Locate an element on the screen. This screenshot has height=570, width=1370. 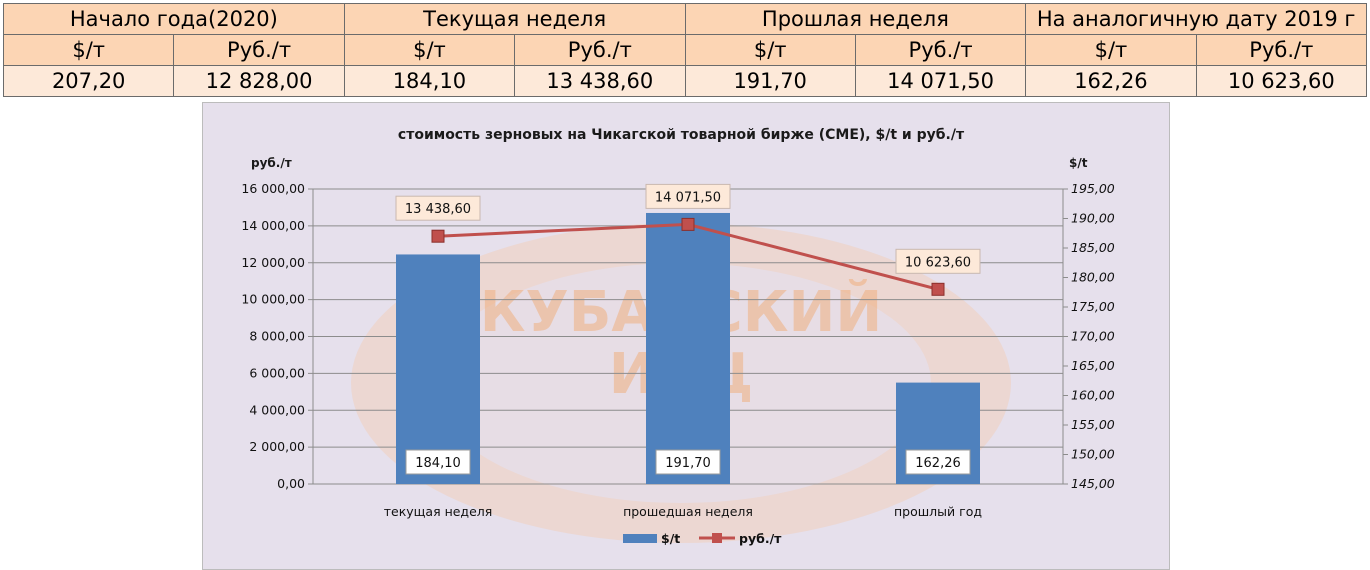
right-tick-label: 195,00 is located at coordinates (1093, 188).